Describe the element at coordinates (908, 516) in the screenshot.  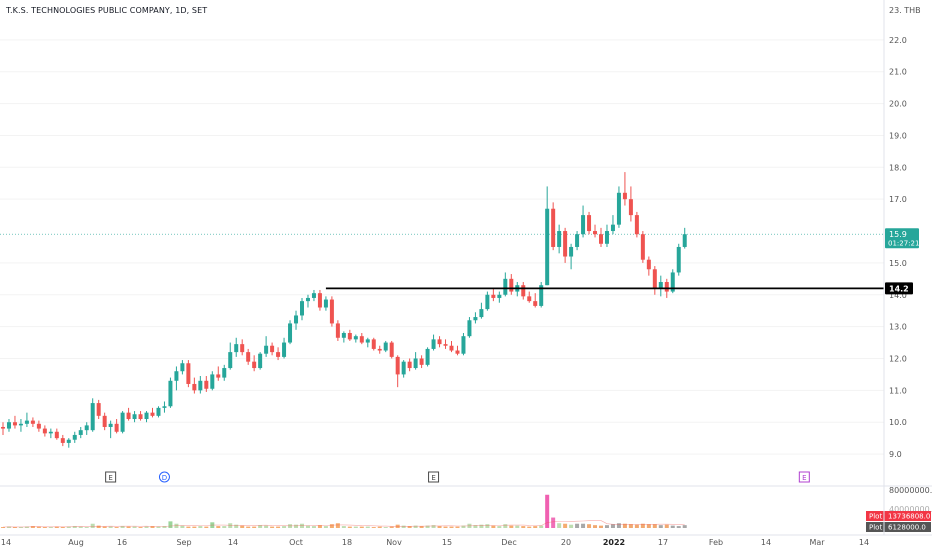
I see `plot-label-value-bg` at that location.